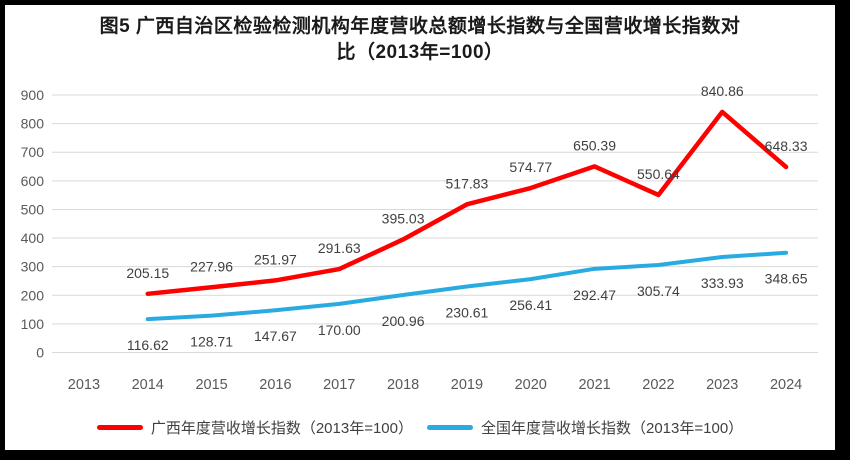 This screenshot has height=460, width=850. Describe the element at coordinates (148, 385) in the screenshot. I see `x-tick-2014: 2014` at that location.